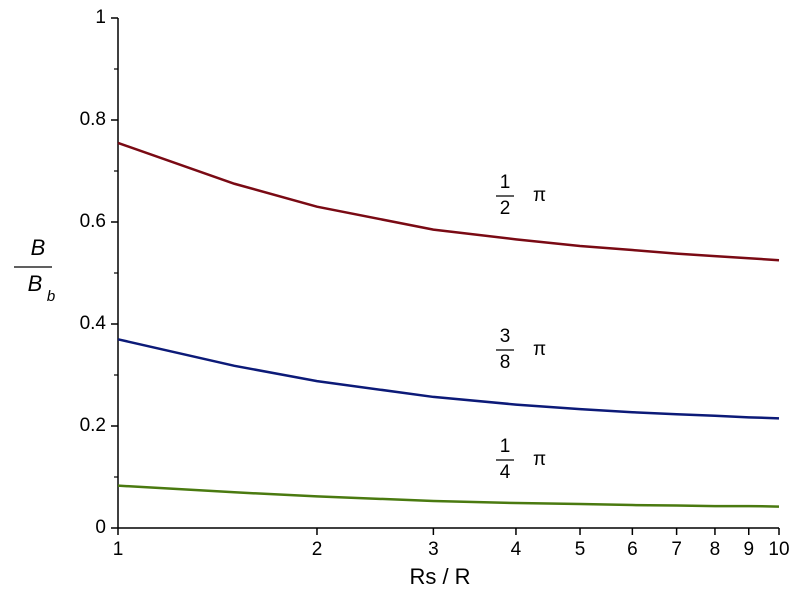 This screenshot has height=600, width=800. I want to click on annotation-denominator: 8, so click(505, 362).